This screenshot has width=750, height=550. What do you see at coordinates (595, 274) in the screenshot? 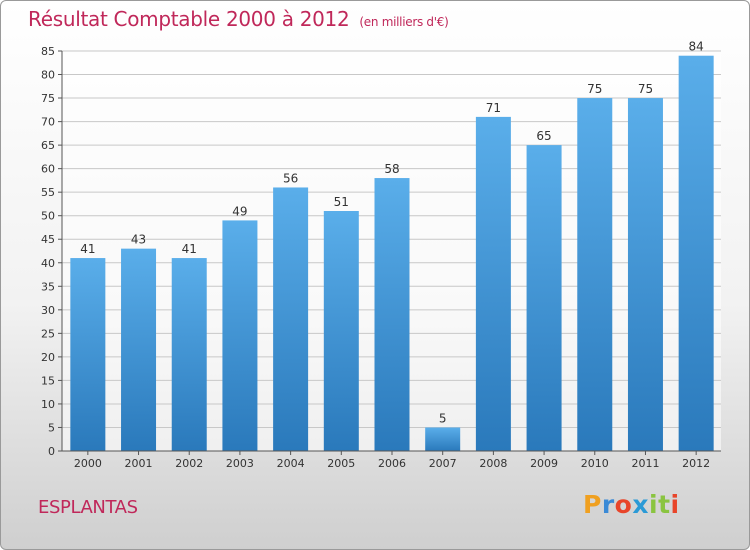
I see `bar-2010` at bounding box center [595, 274].